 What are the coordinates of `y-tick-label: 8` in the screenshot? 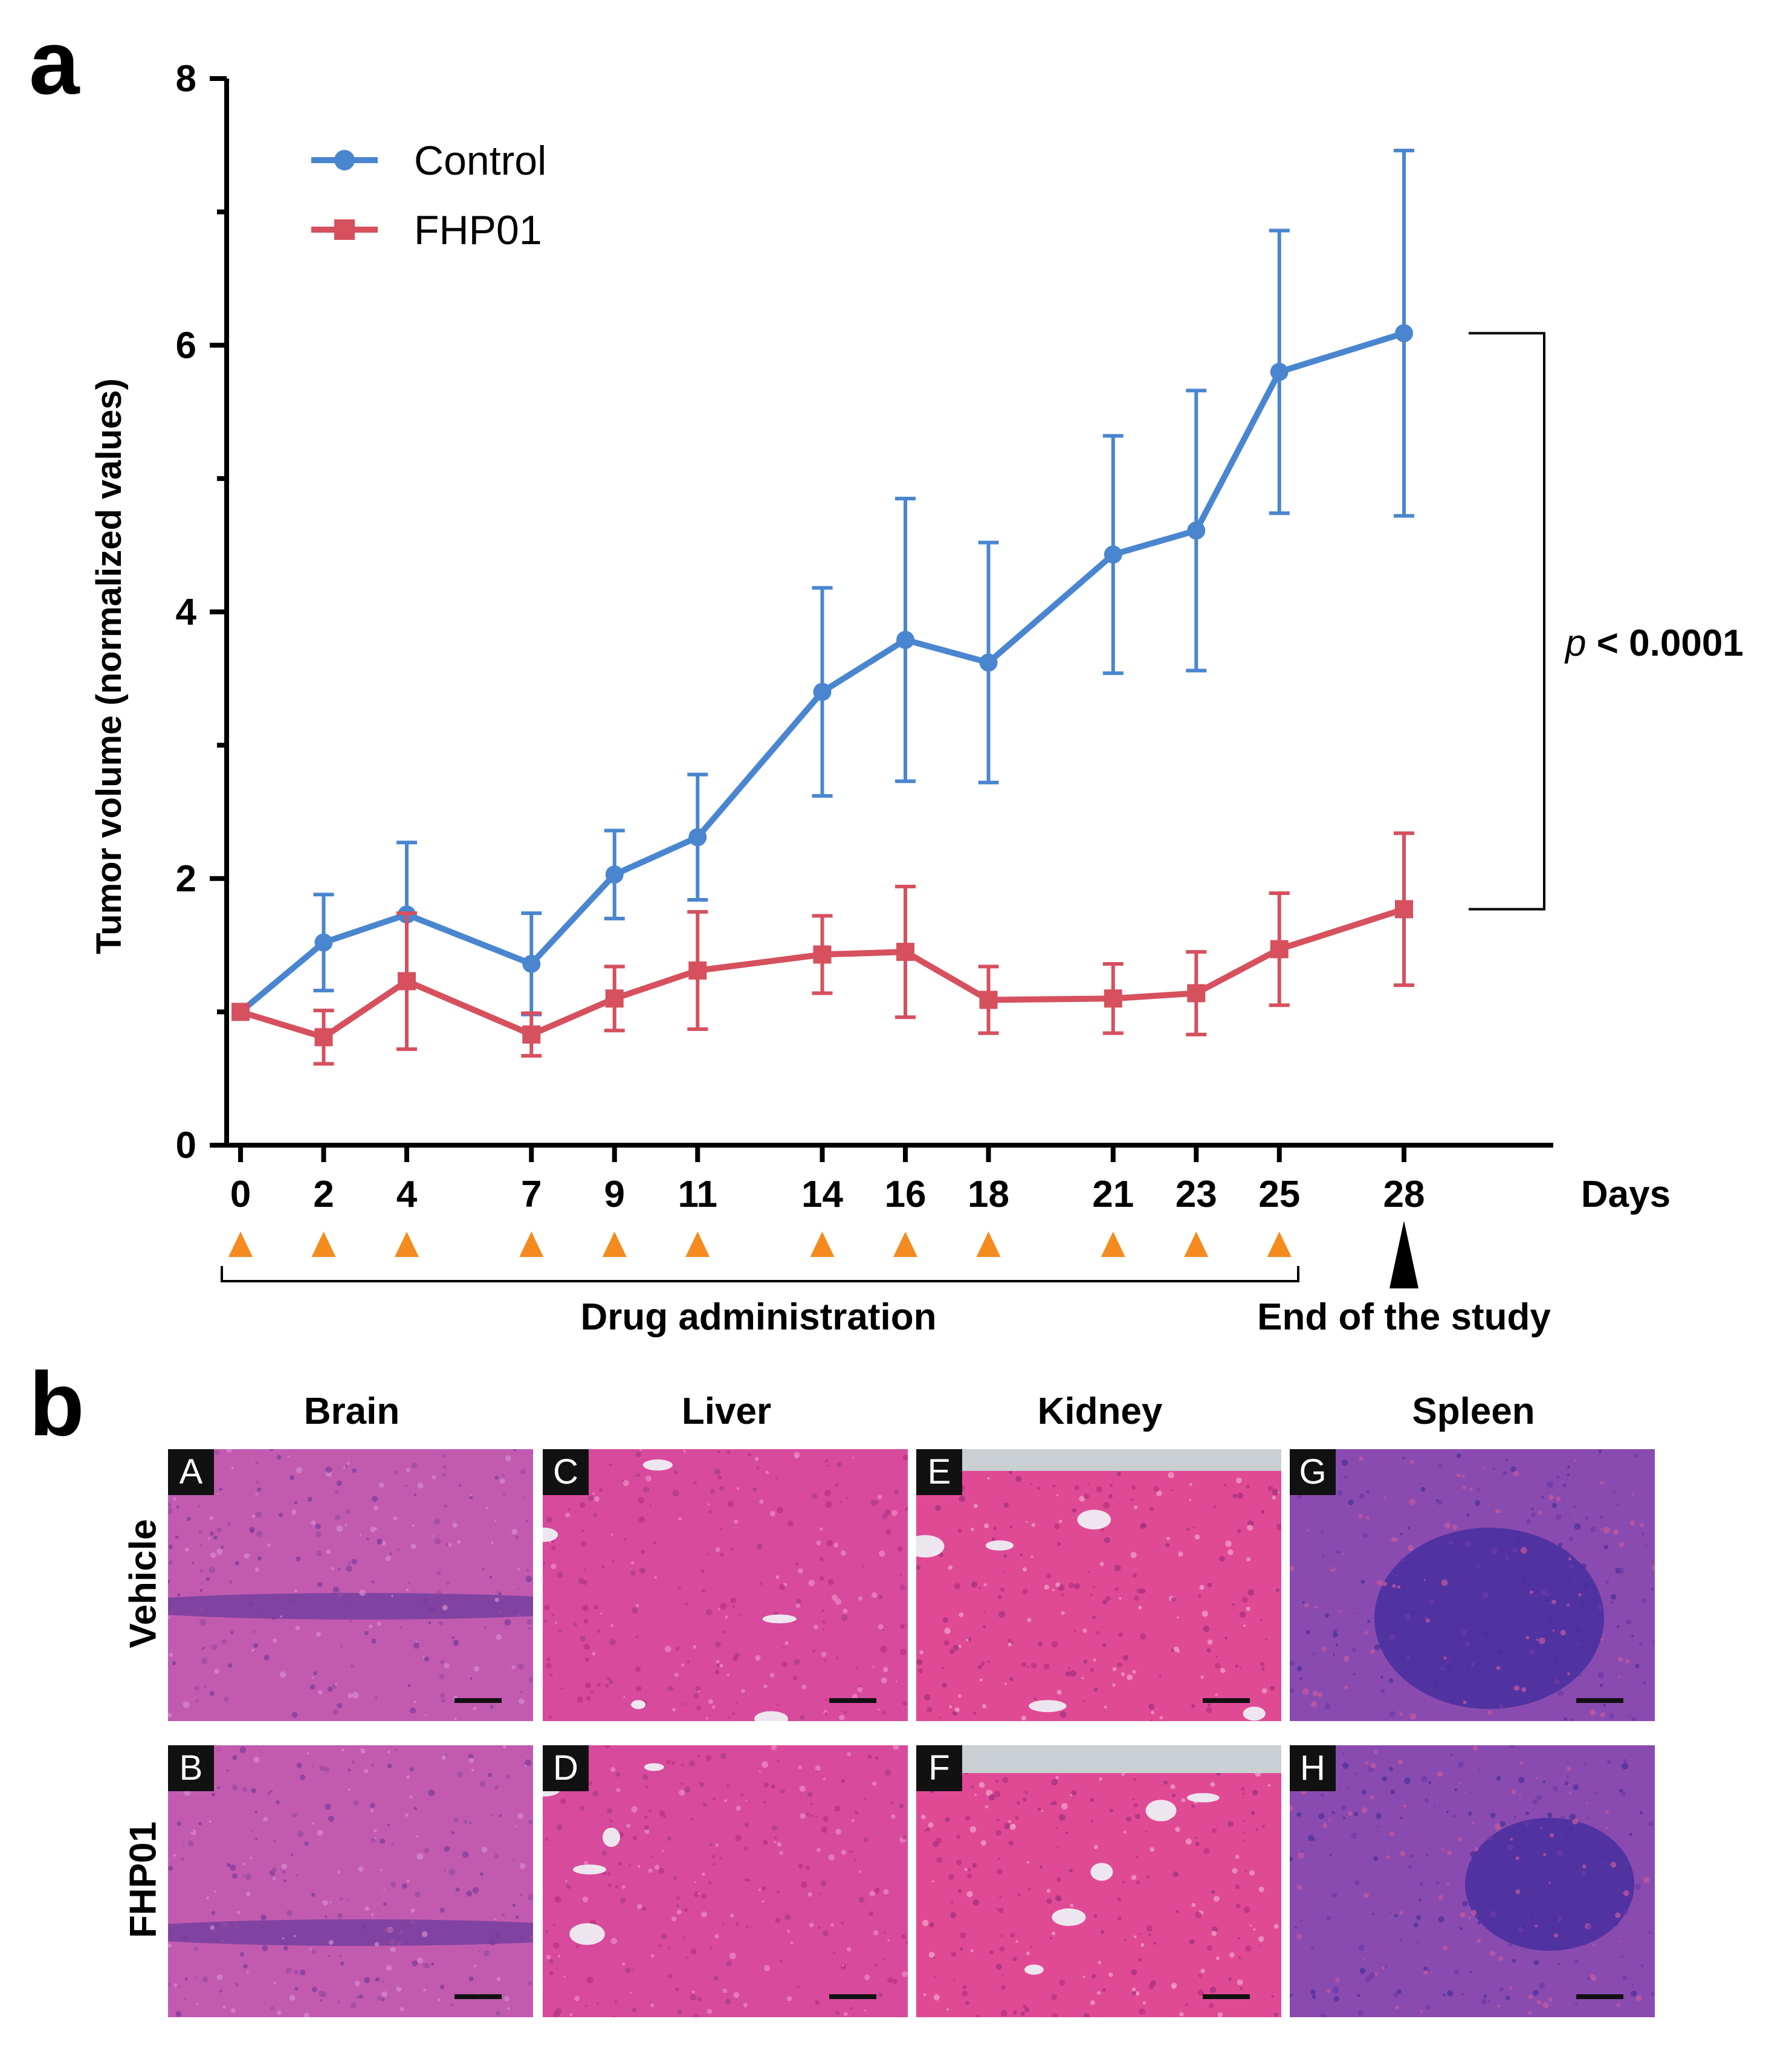 It's located at (186, 79).